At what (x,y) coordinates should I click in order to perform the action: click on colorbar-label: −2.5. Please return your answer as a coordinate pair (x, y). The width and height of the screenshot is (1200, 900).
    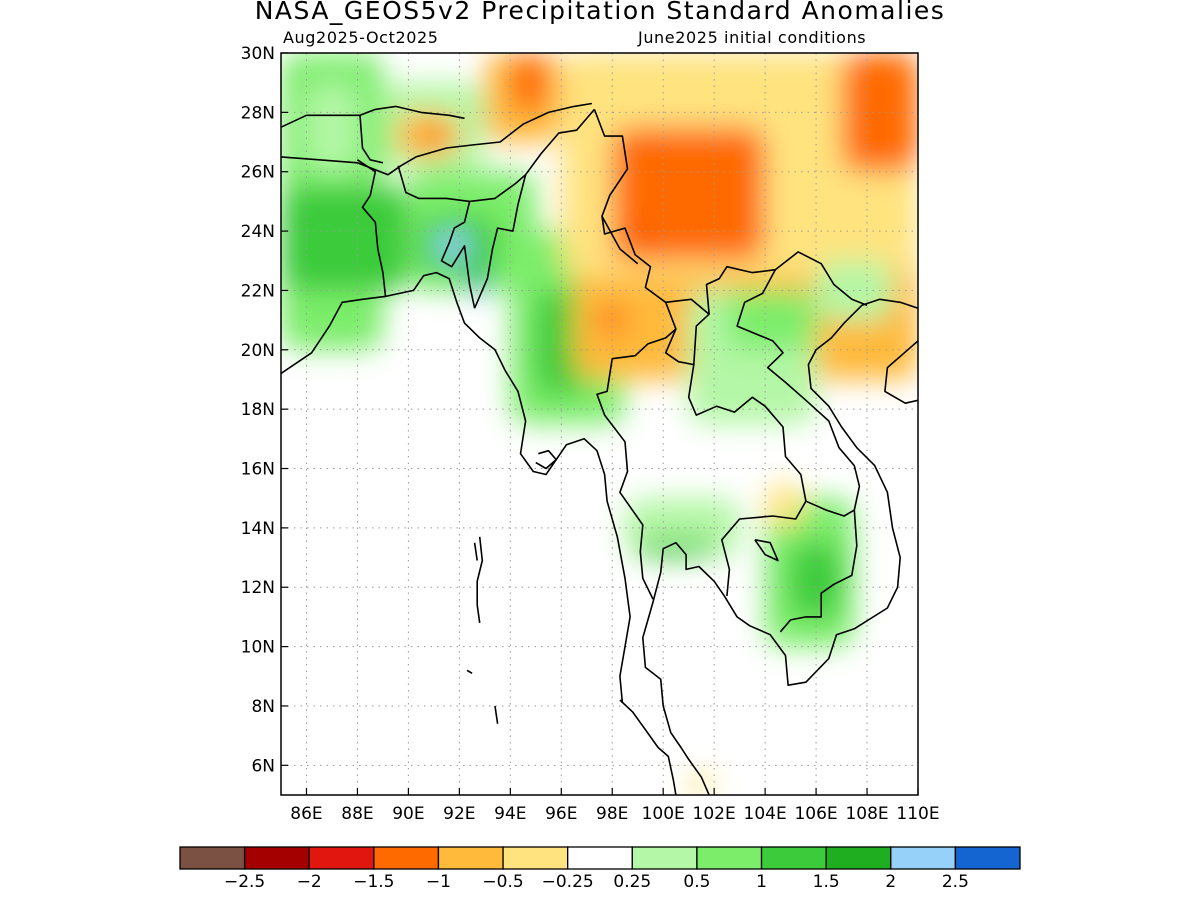
    Looking at the image, I should click on (244, 882).